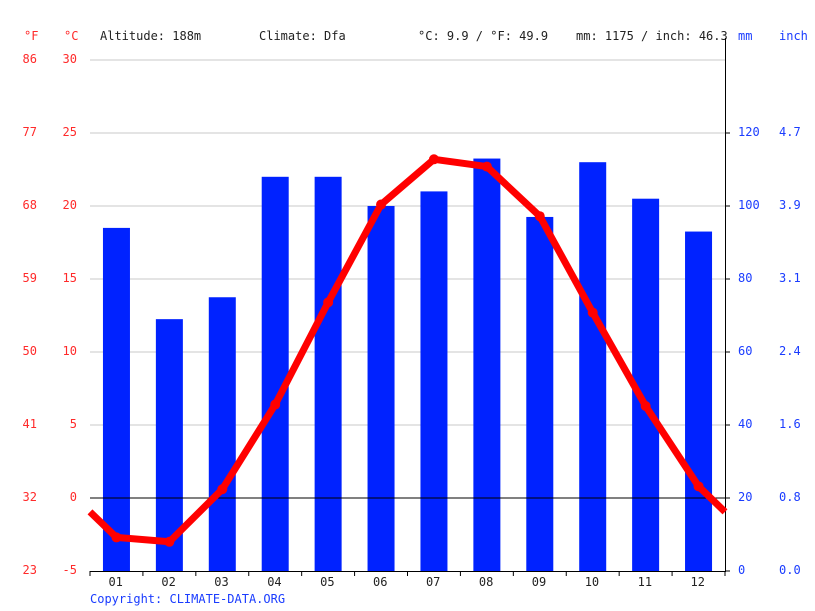 The width and height of the screenshot is (815, 611). Describe the element at coordinates (697, 582) in the screenshot. I see `month-label: 12` at that location.